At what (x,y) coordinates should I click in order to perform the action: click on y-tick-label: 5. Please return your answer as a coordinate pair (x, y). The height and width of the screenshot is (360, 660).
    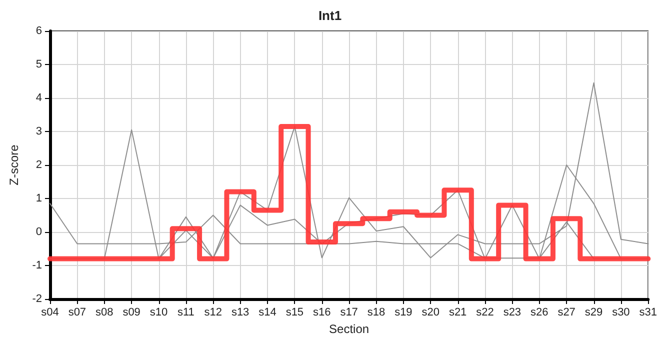
    Looking at the image, I should click on (39, 64).